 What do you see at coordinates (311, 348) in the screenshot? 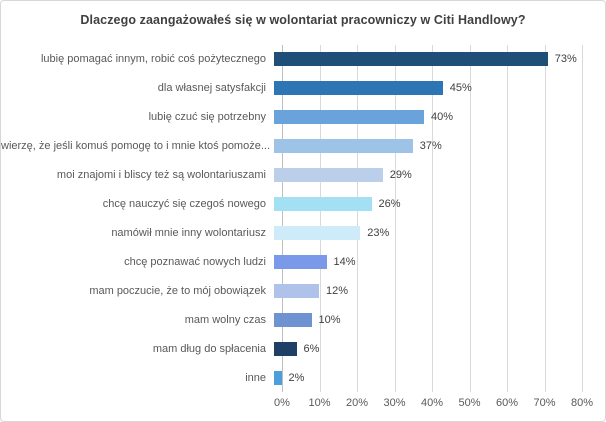
I see `value-label: 6%` at bounding box center [311, 348].